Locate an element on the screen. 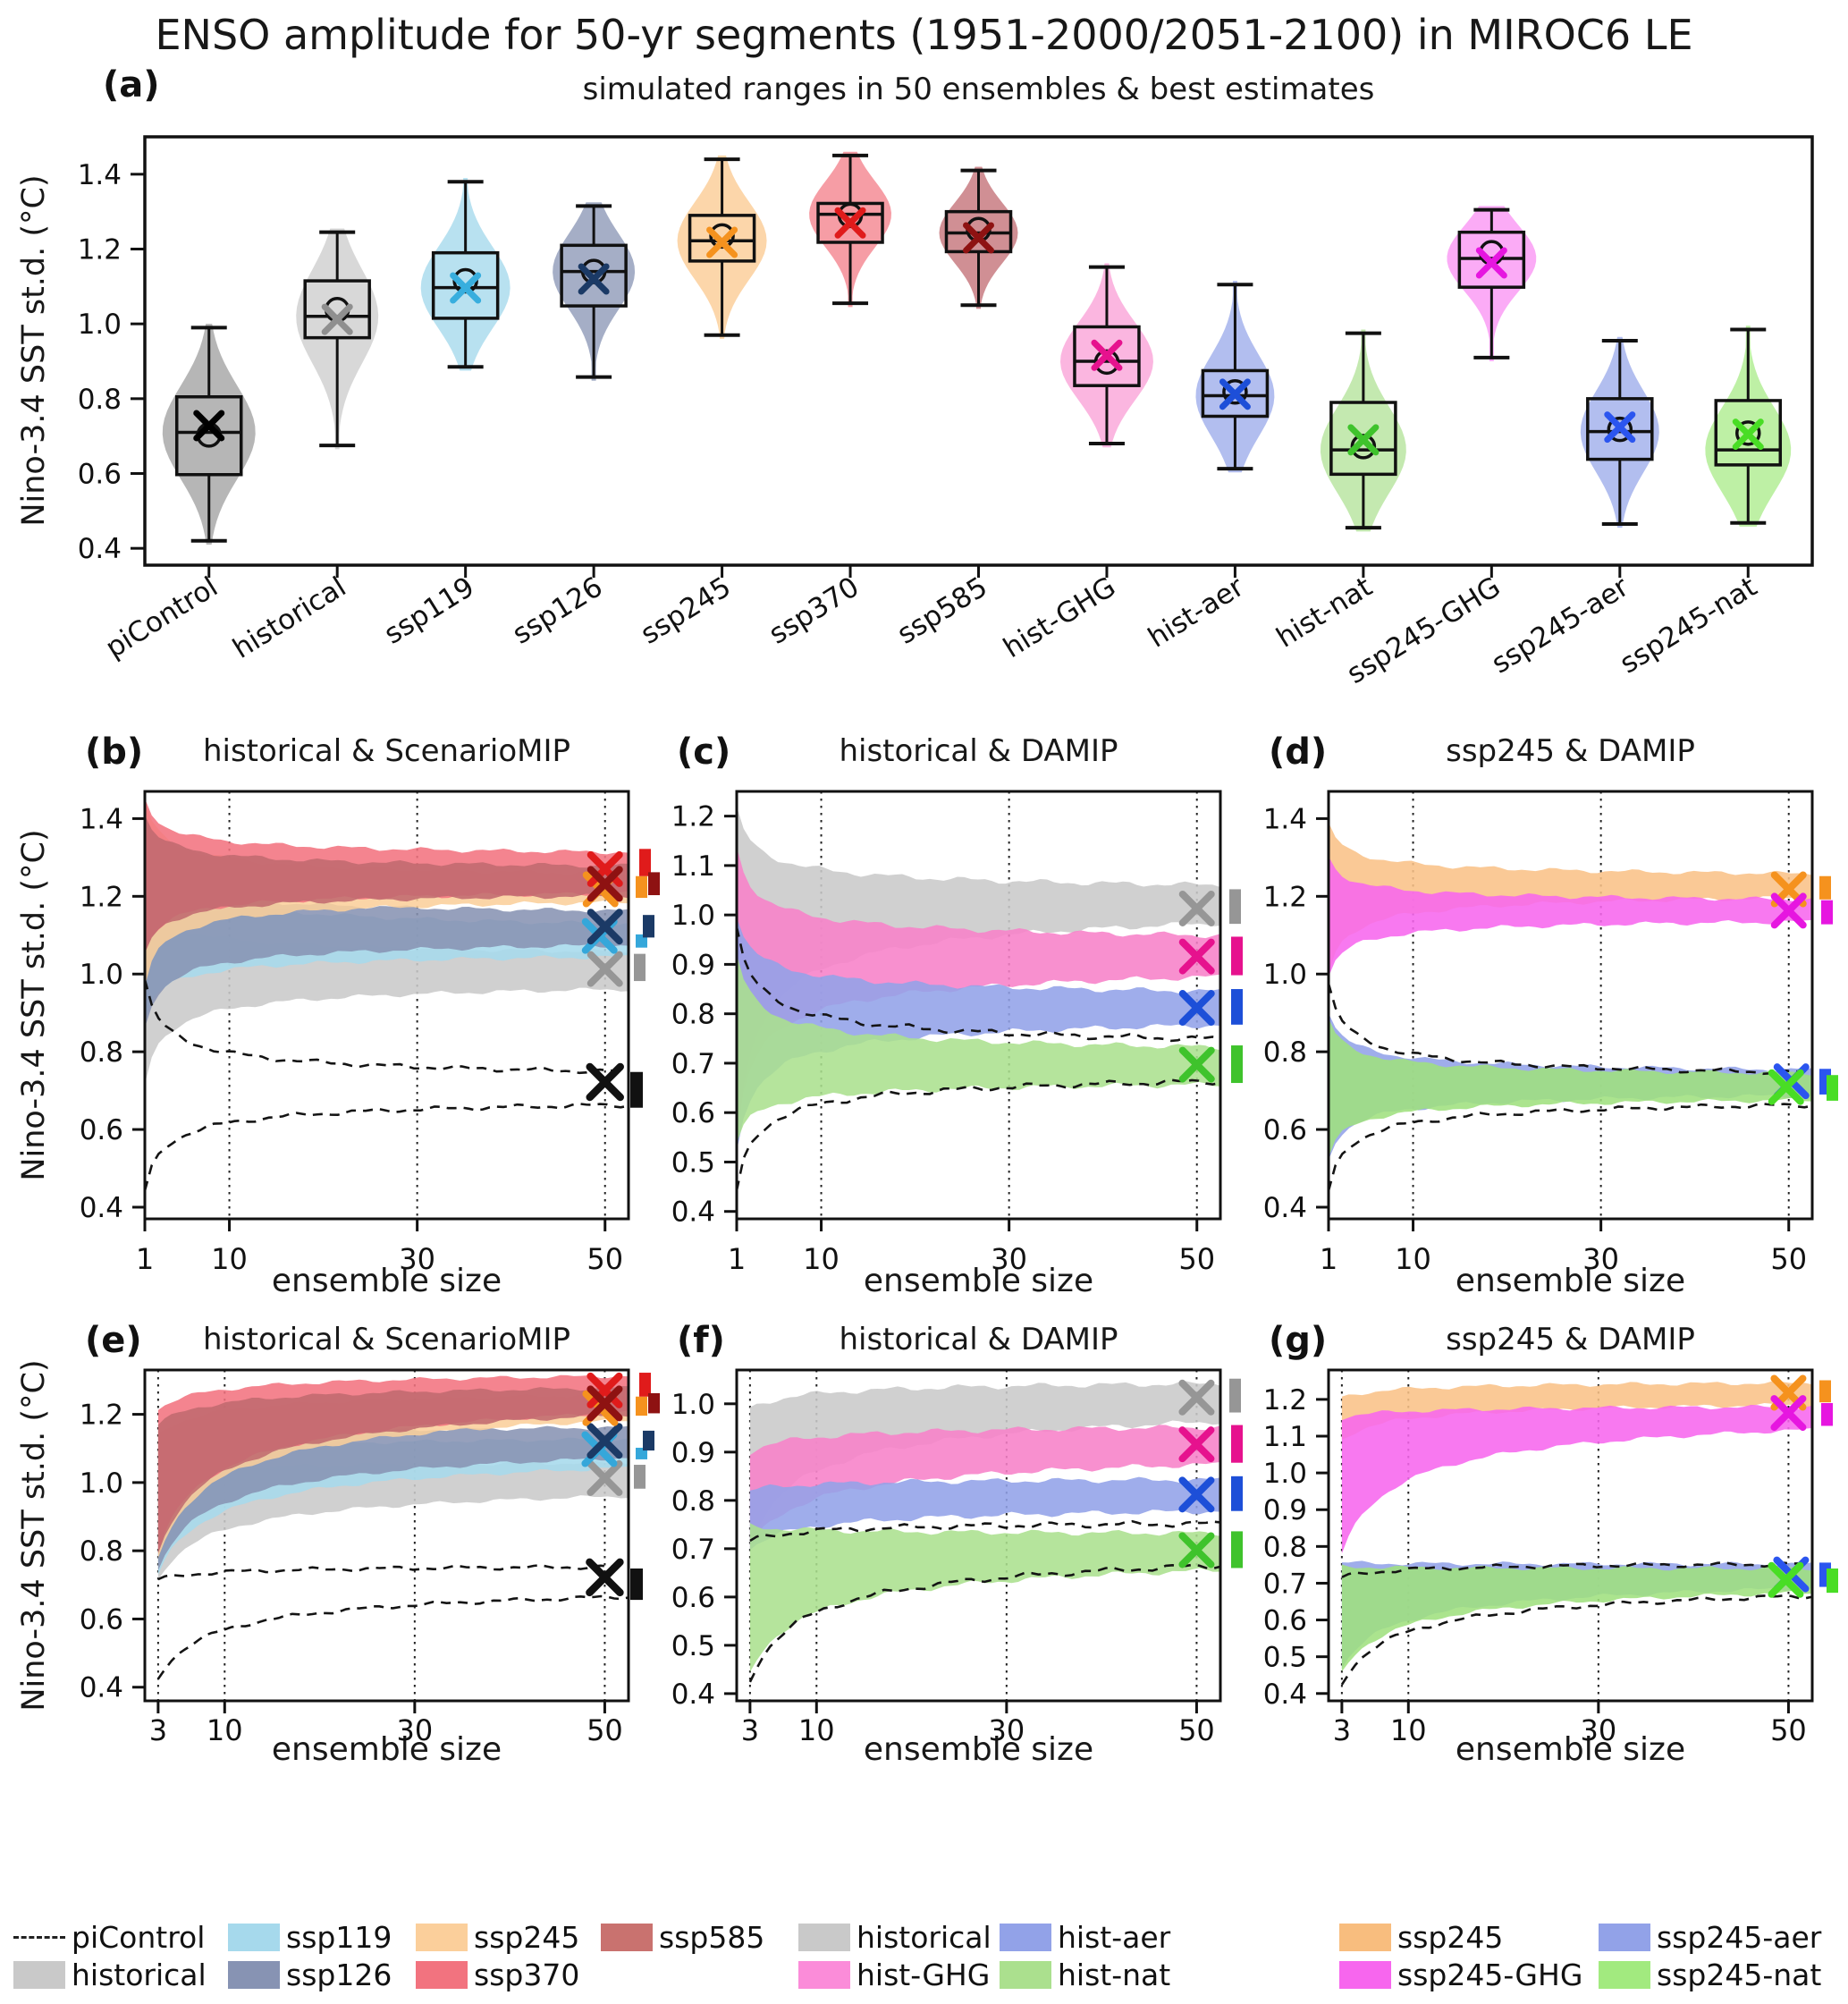 The image size is (1848, 2004). legend-swatch-hist-GHG is located at coordinates (824, 1975).